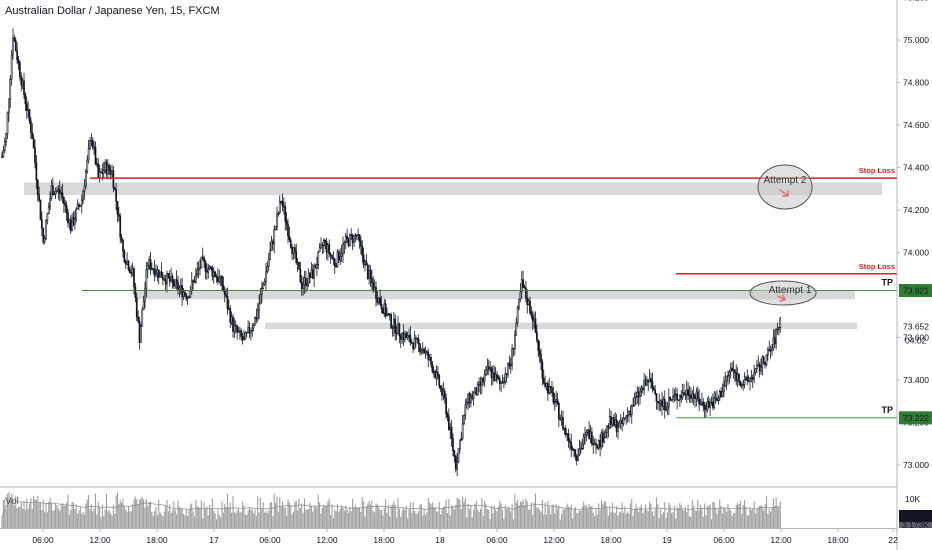 This screenshot has height=550, width=932. I want to click on price-tick-label: 73.400, so click(916, 380).